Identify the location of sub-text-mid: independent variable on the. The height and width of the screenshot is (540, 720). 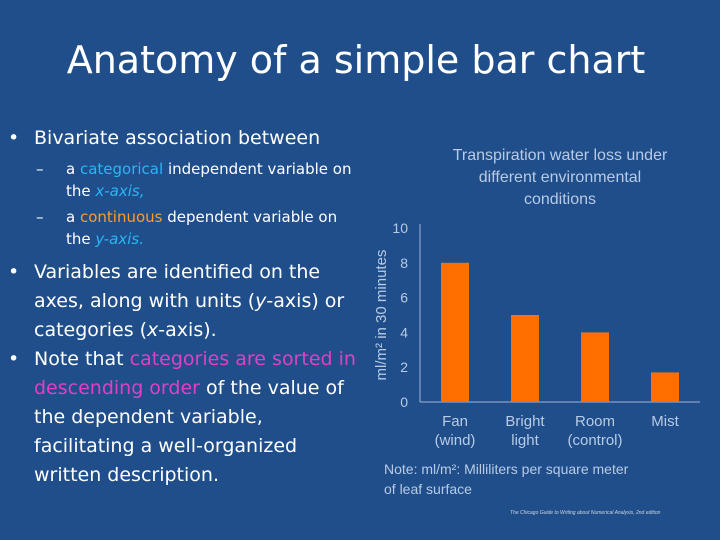
(209, 180).